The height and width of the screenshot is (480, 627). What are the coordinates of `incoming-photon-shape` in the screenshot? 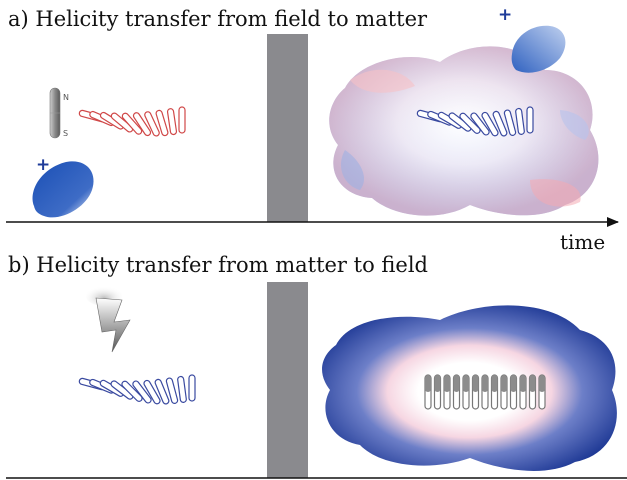 It's located at (63, 189).